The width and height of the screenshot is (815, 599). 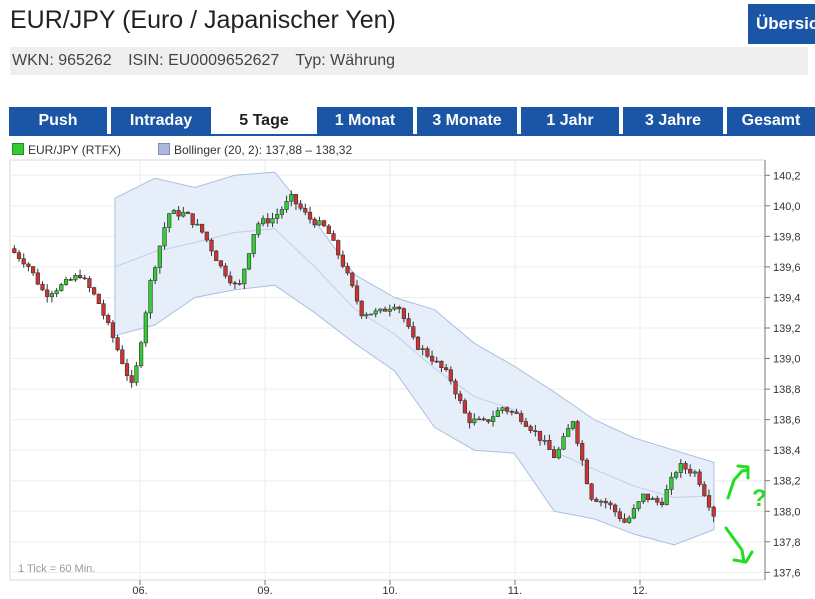 What do you see at coordinates (66, 150) in the screenshot?
I see `legend-item-series: EUR/JPY (RTFX)` at bounding box center [66, 150].